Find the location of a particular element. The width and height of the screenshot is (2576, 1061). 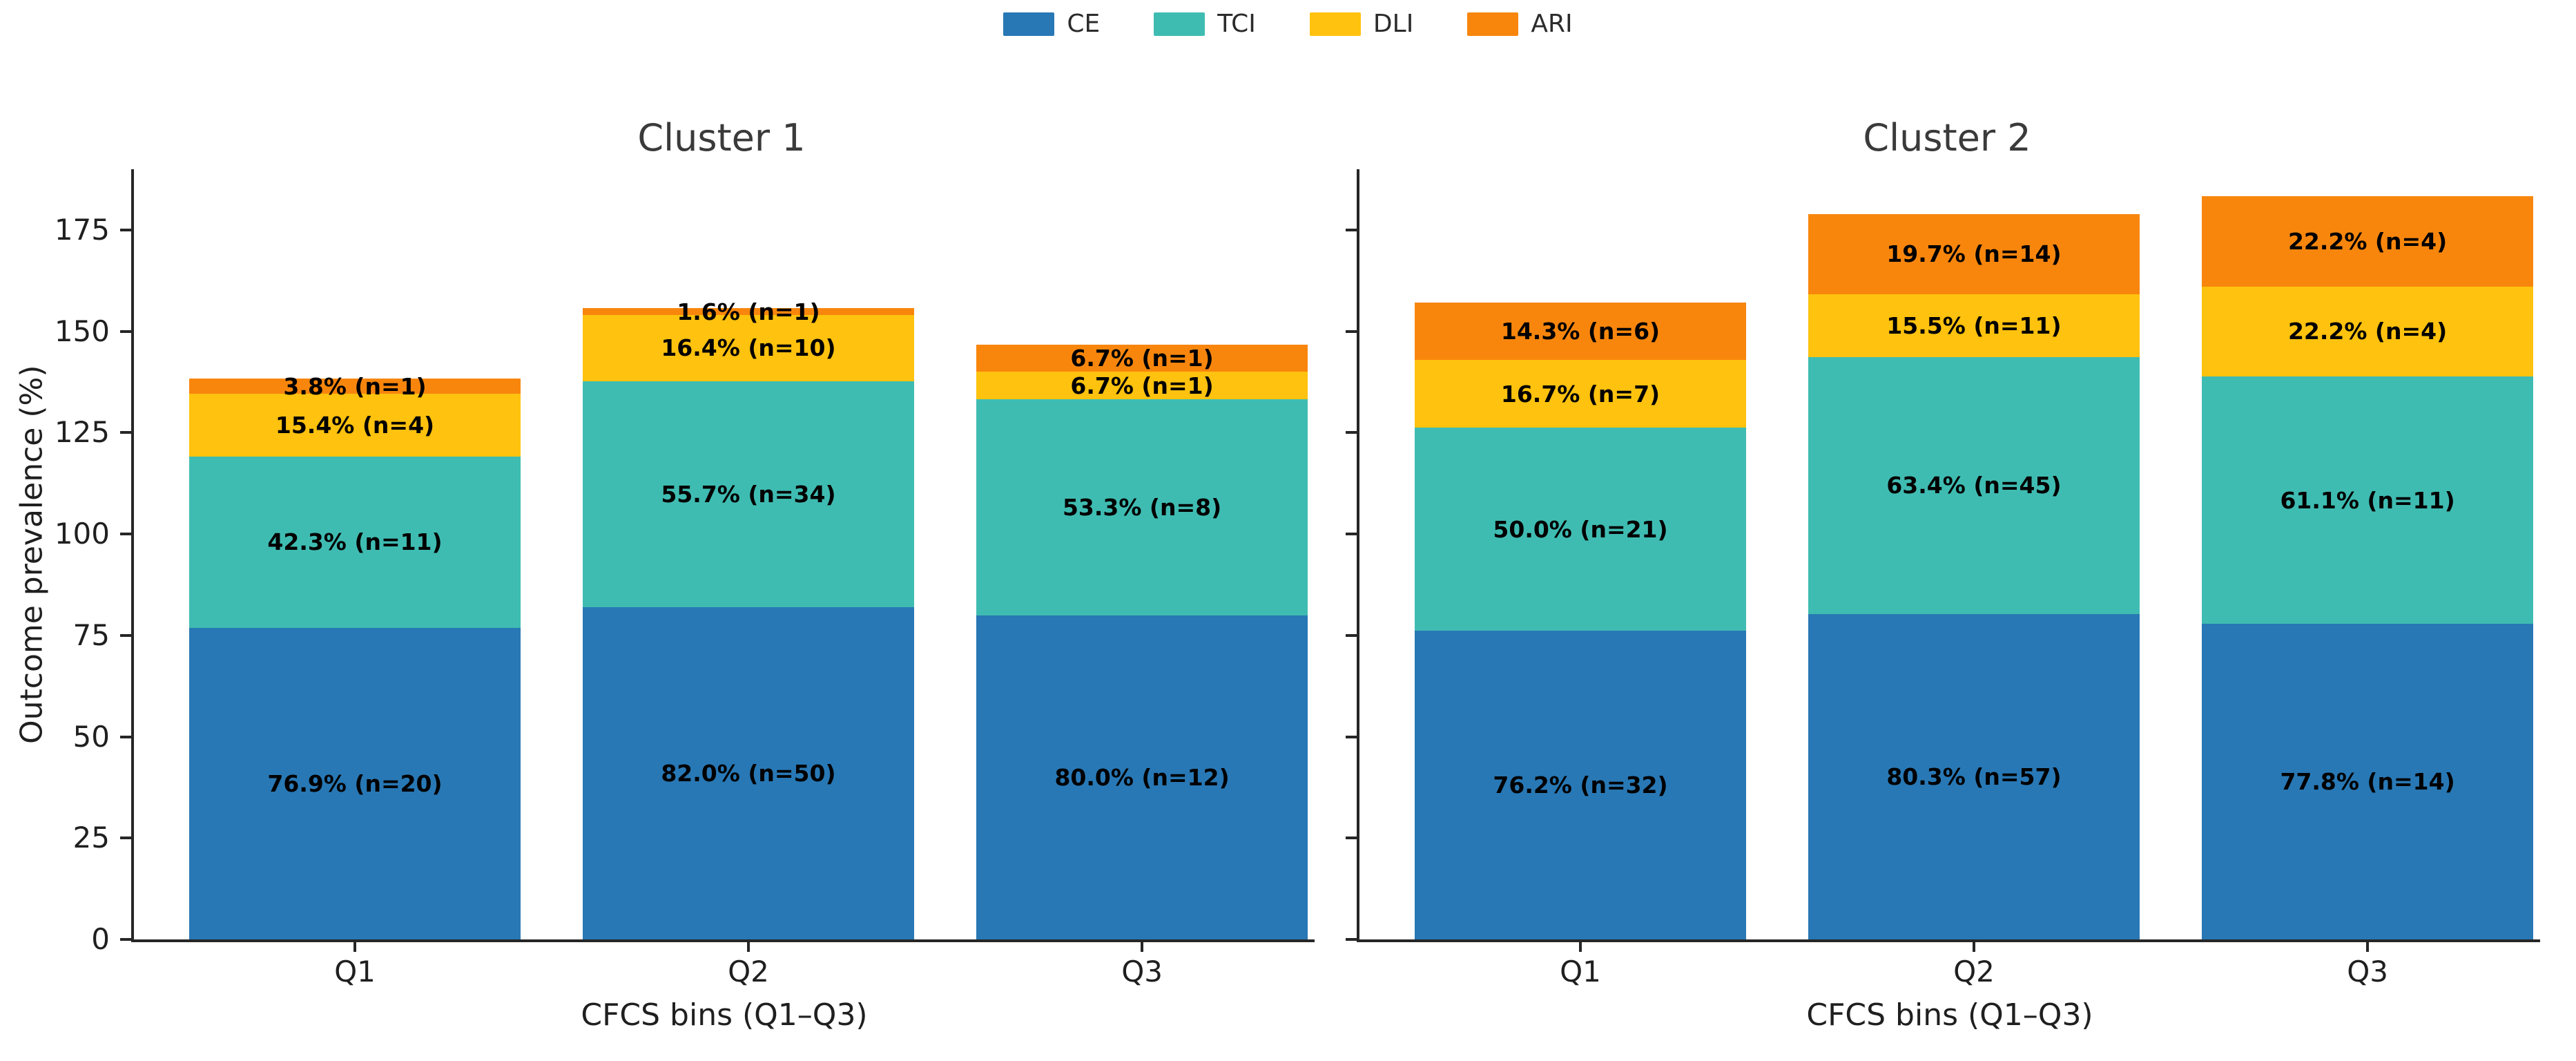

segment-tci-q3: 53.3% (n=8) is located at coordinates (1142, 507).